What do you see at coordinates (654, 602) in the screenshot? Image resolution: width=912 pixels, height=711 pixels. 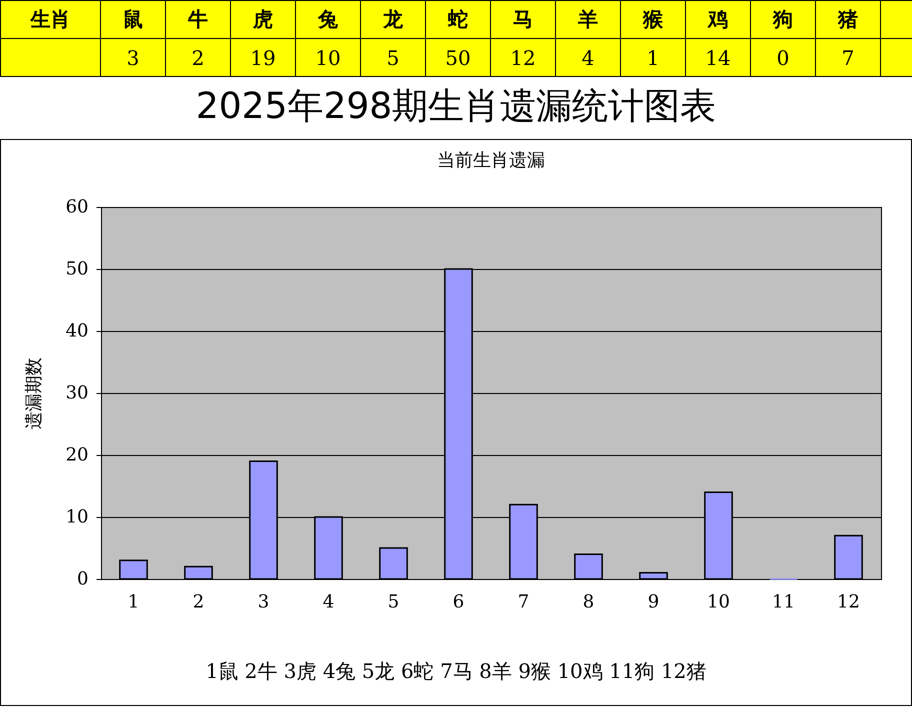 I see `x-tick-label: 9` at bounding box center [654, 602].